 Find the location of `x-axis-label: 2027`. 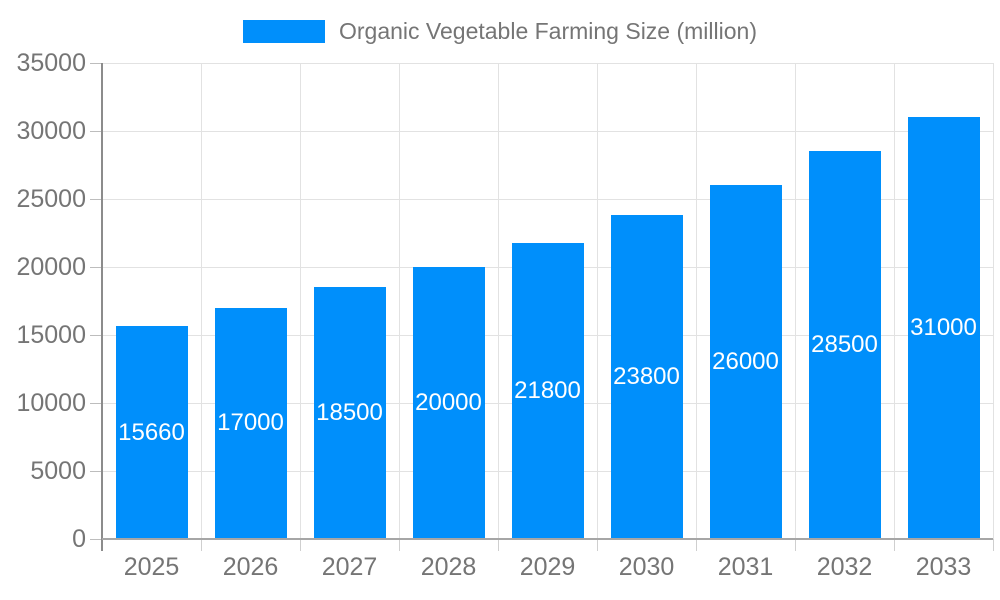

x-axis-label: 2027 is located at coordinates (349, 567).